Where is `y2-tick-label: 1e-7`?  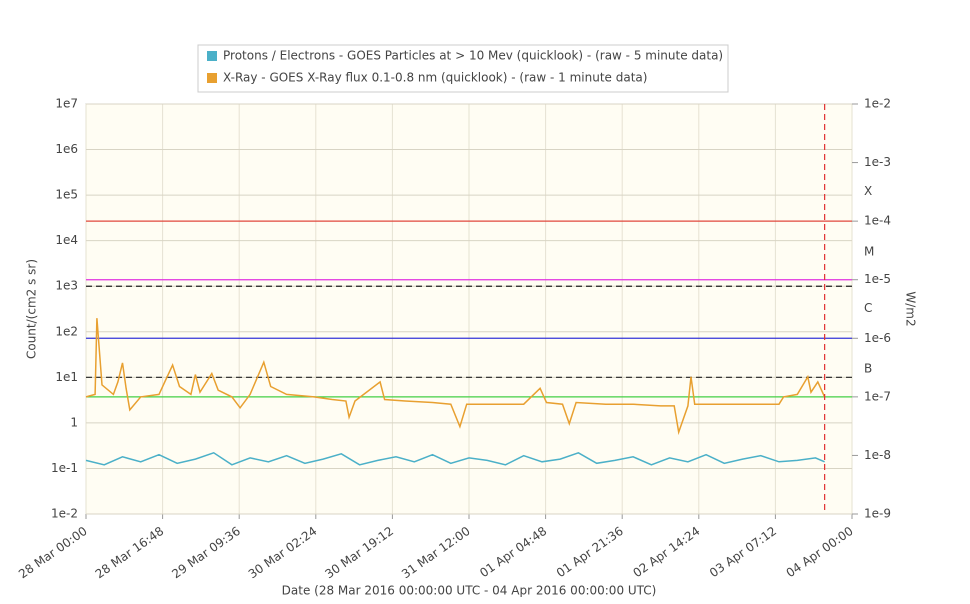 y2-tick-label: 1e-7 is located at coordinates (877, 396).